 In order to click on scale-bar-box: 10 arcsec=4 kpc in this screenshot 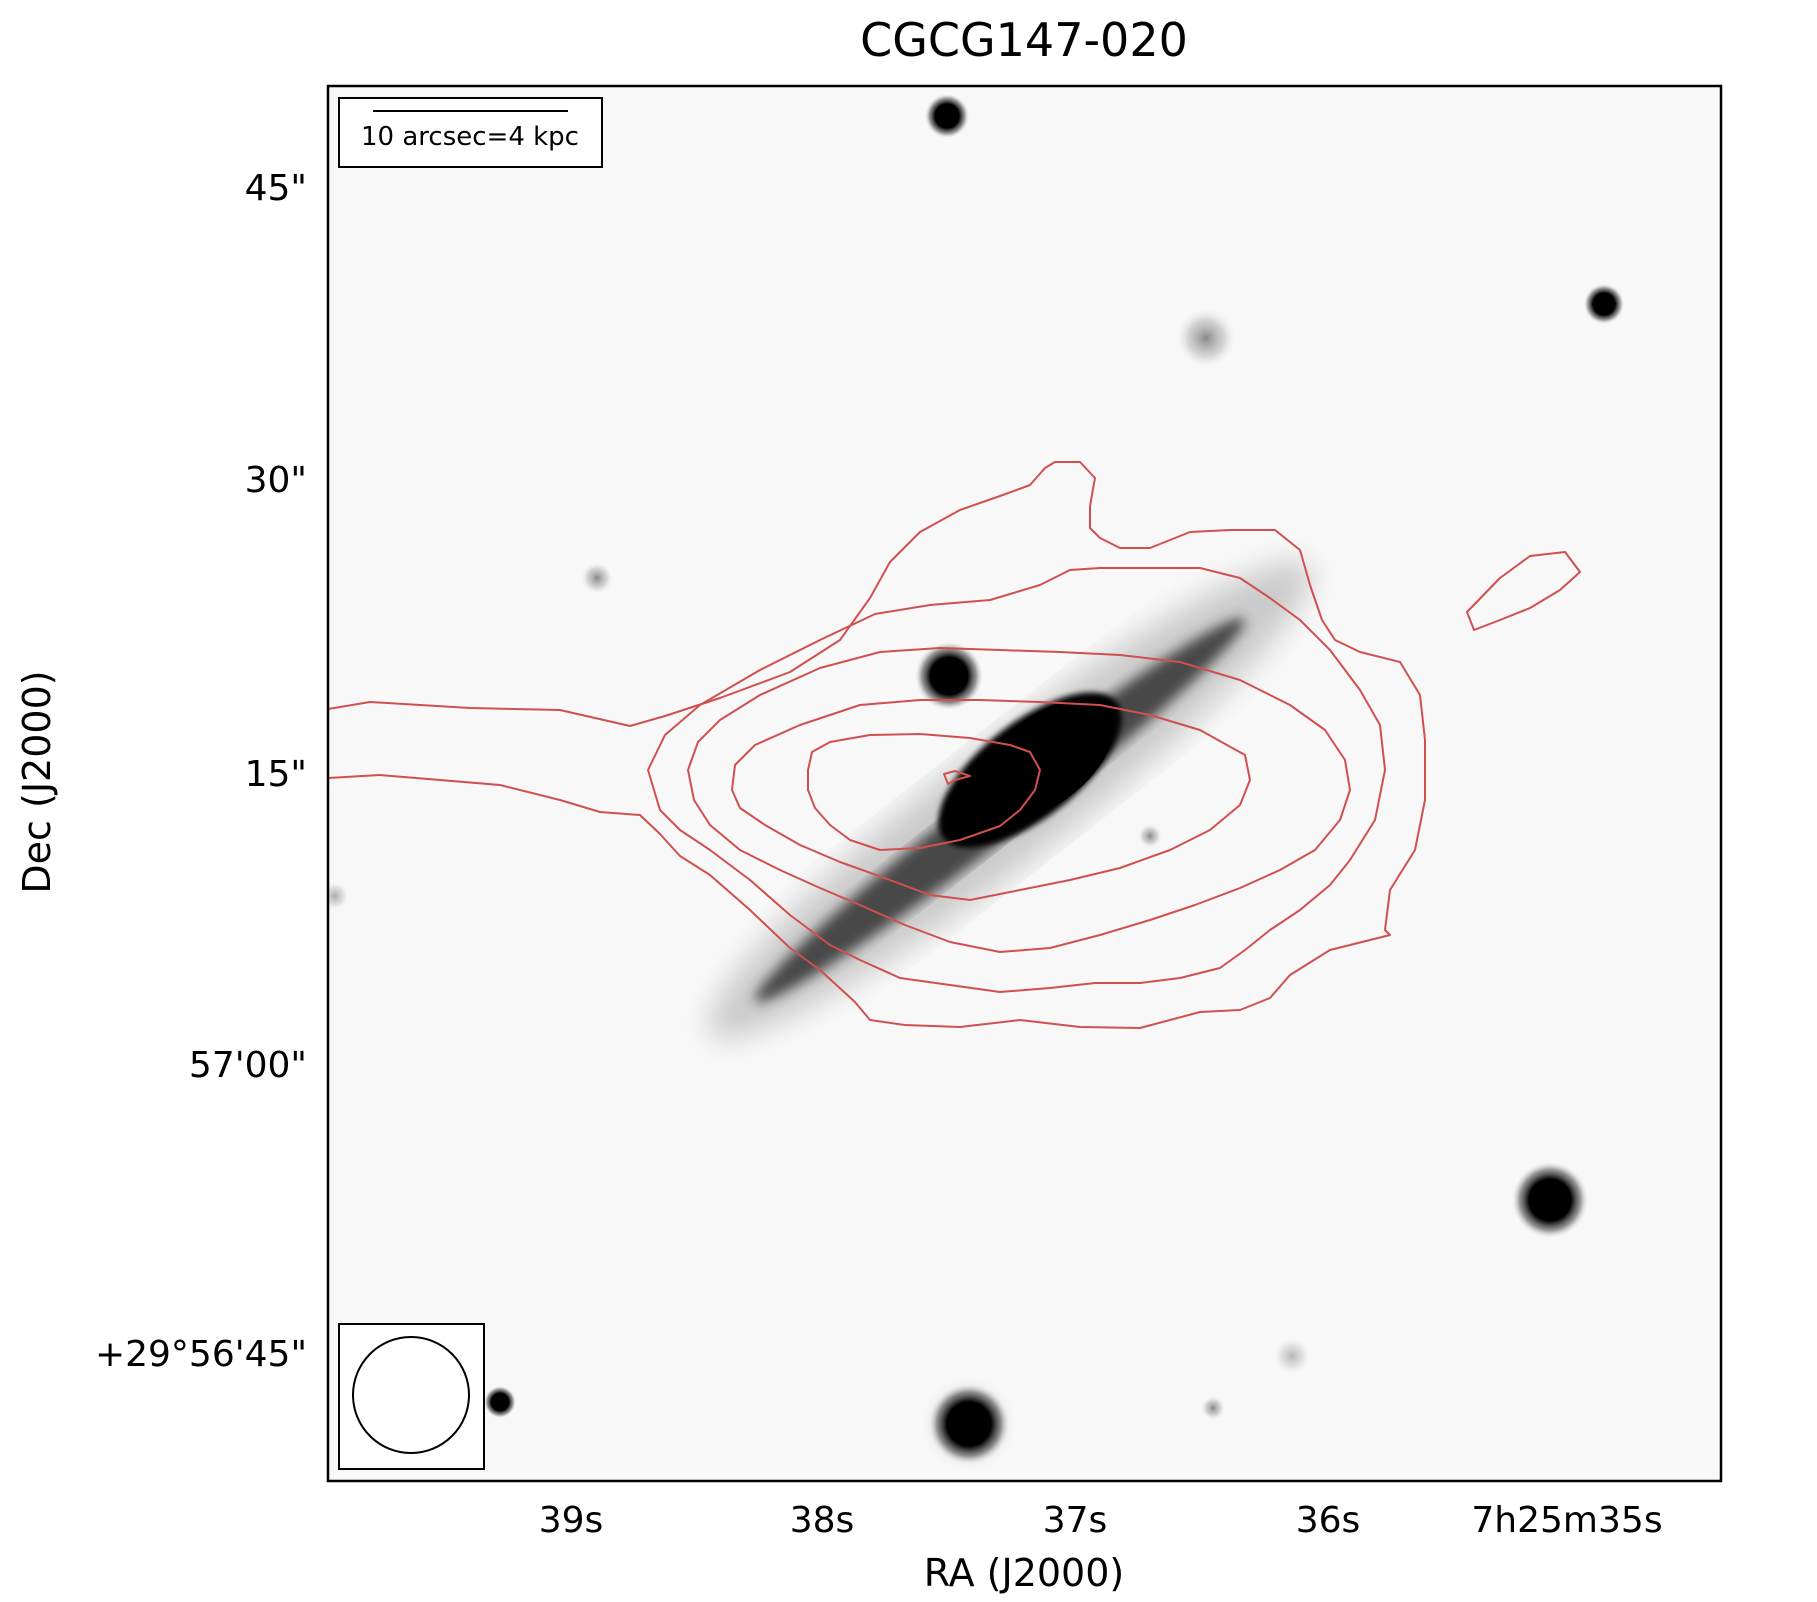, I will do `click(470, 132)`.